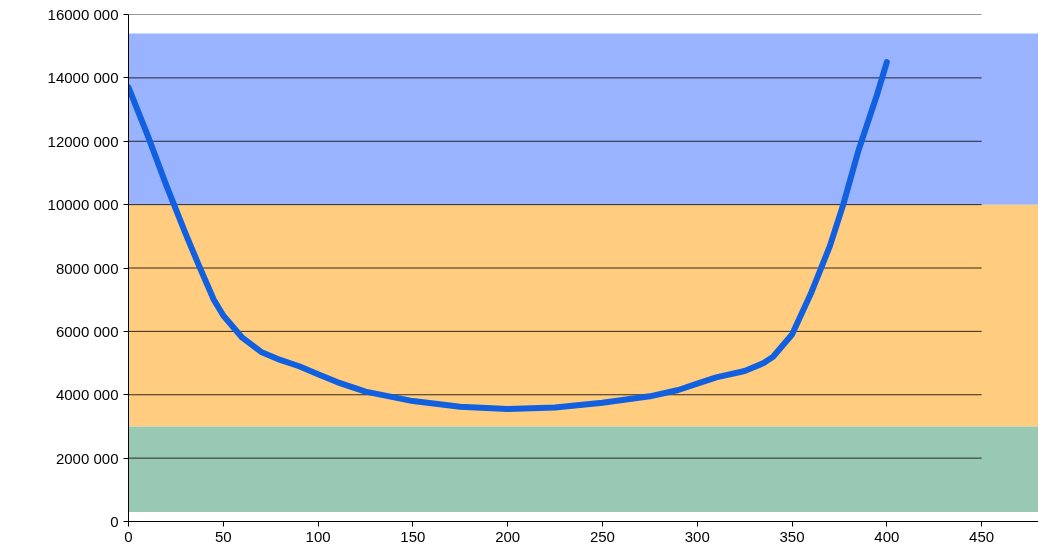  I want to click on y-tick-label: 6000 000, so click(87, 331).